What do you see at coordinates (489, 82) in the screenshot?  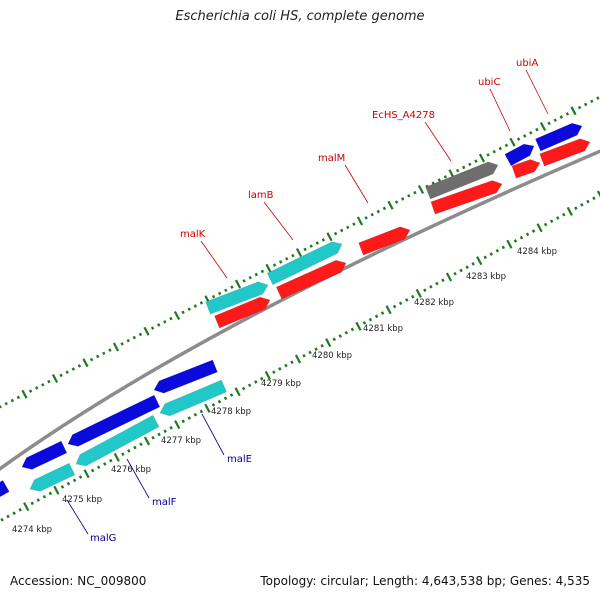 I see `gene-label-ubiC: ubiC` at bounding box center [489, 82].